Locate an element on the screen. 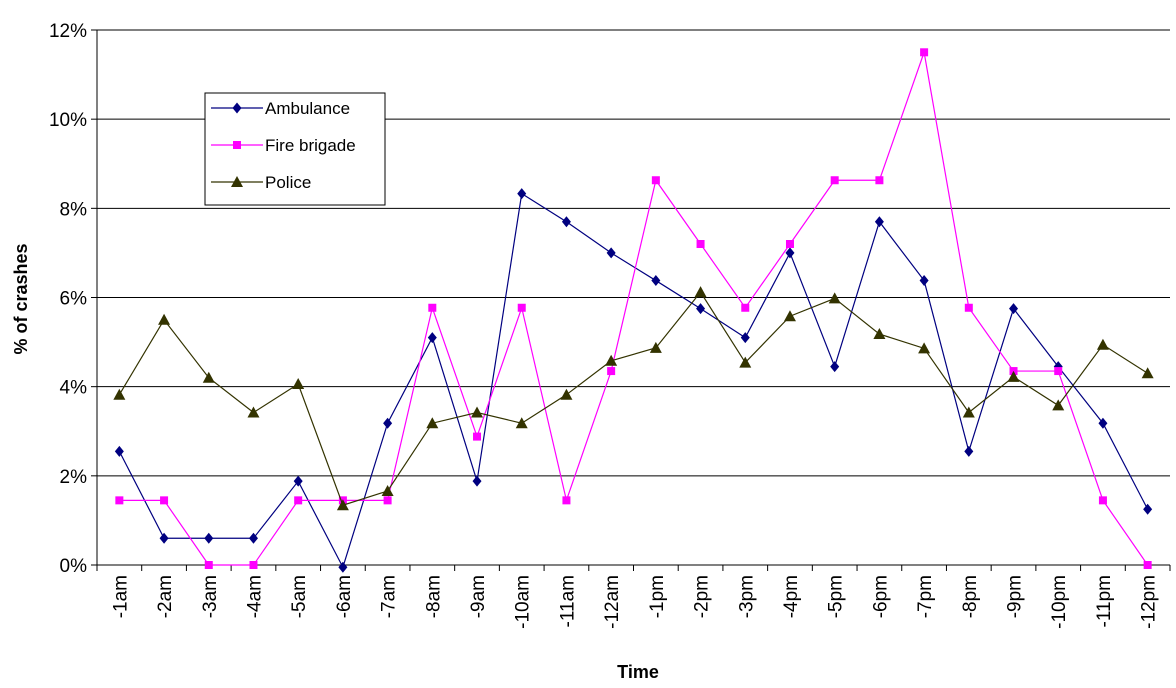  x-tick-label: -4am is located at coordinates (254, 596).